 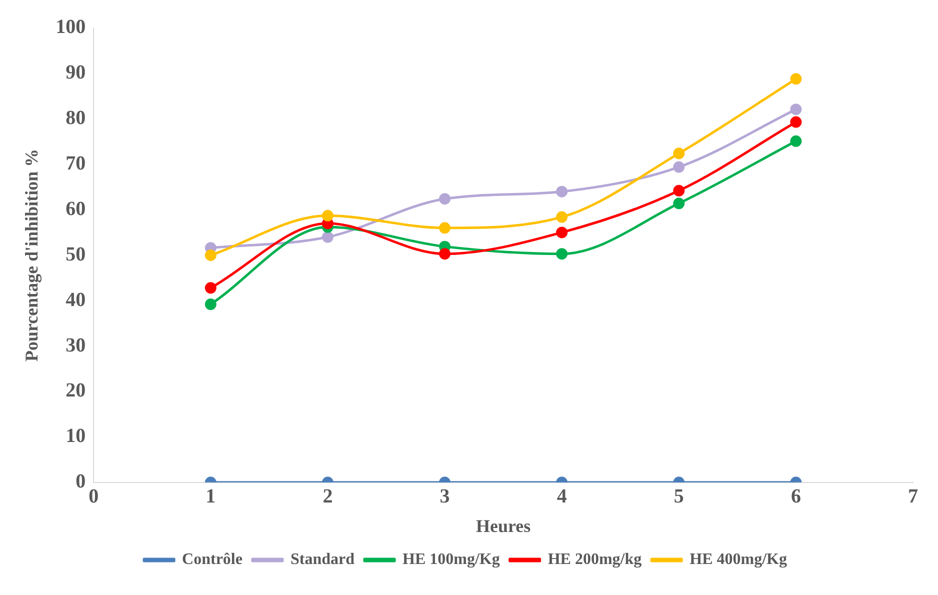 I want to click on x-tick-label: 1, so click(x=211, y=497).